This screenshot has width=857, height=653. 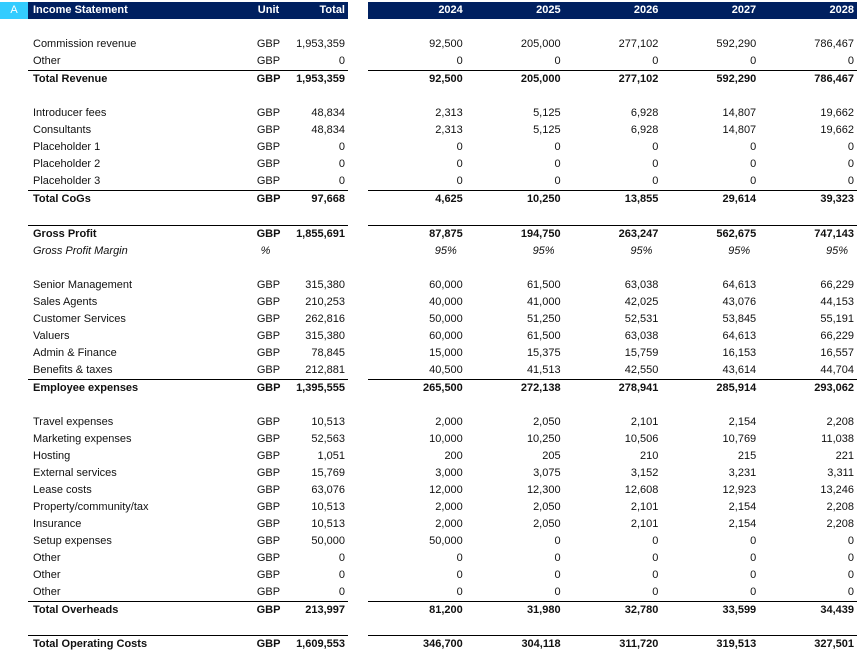 I want to click on row-label: Insurance, so click(x=136, y=524).